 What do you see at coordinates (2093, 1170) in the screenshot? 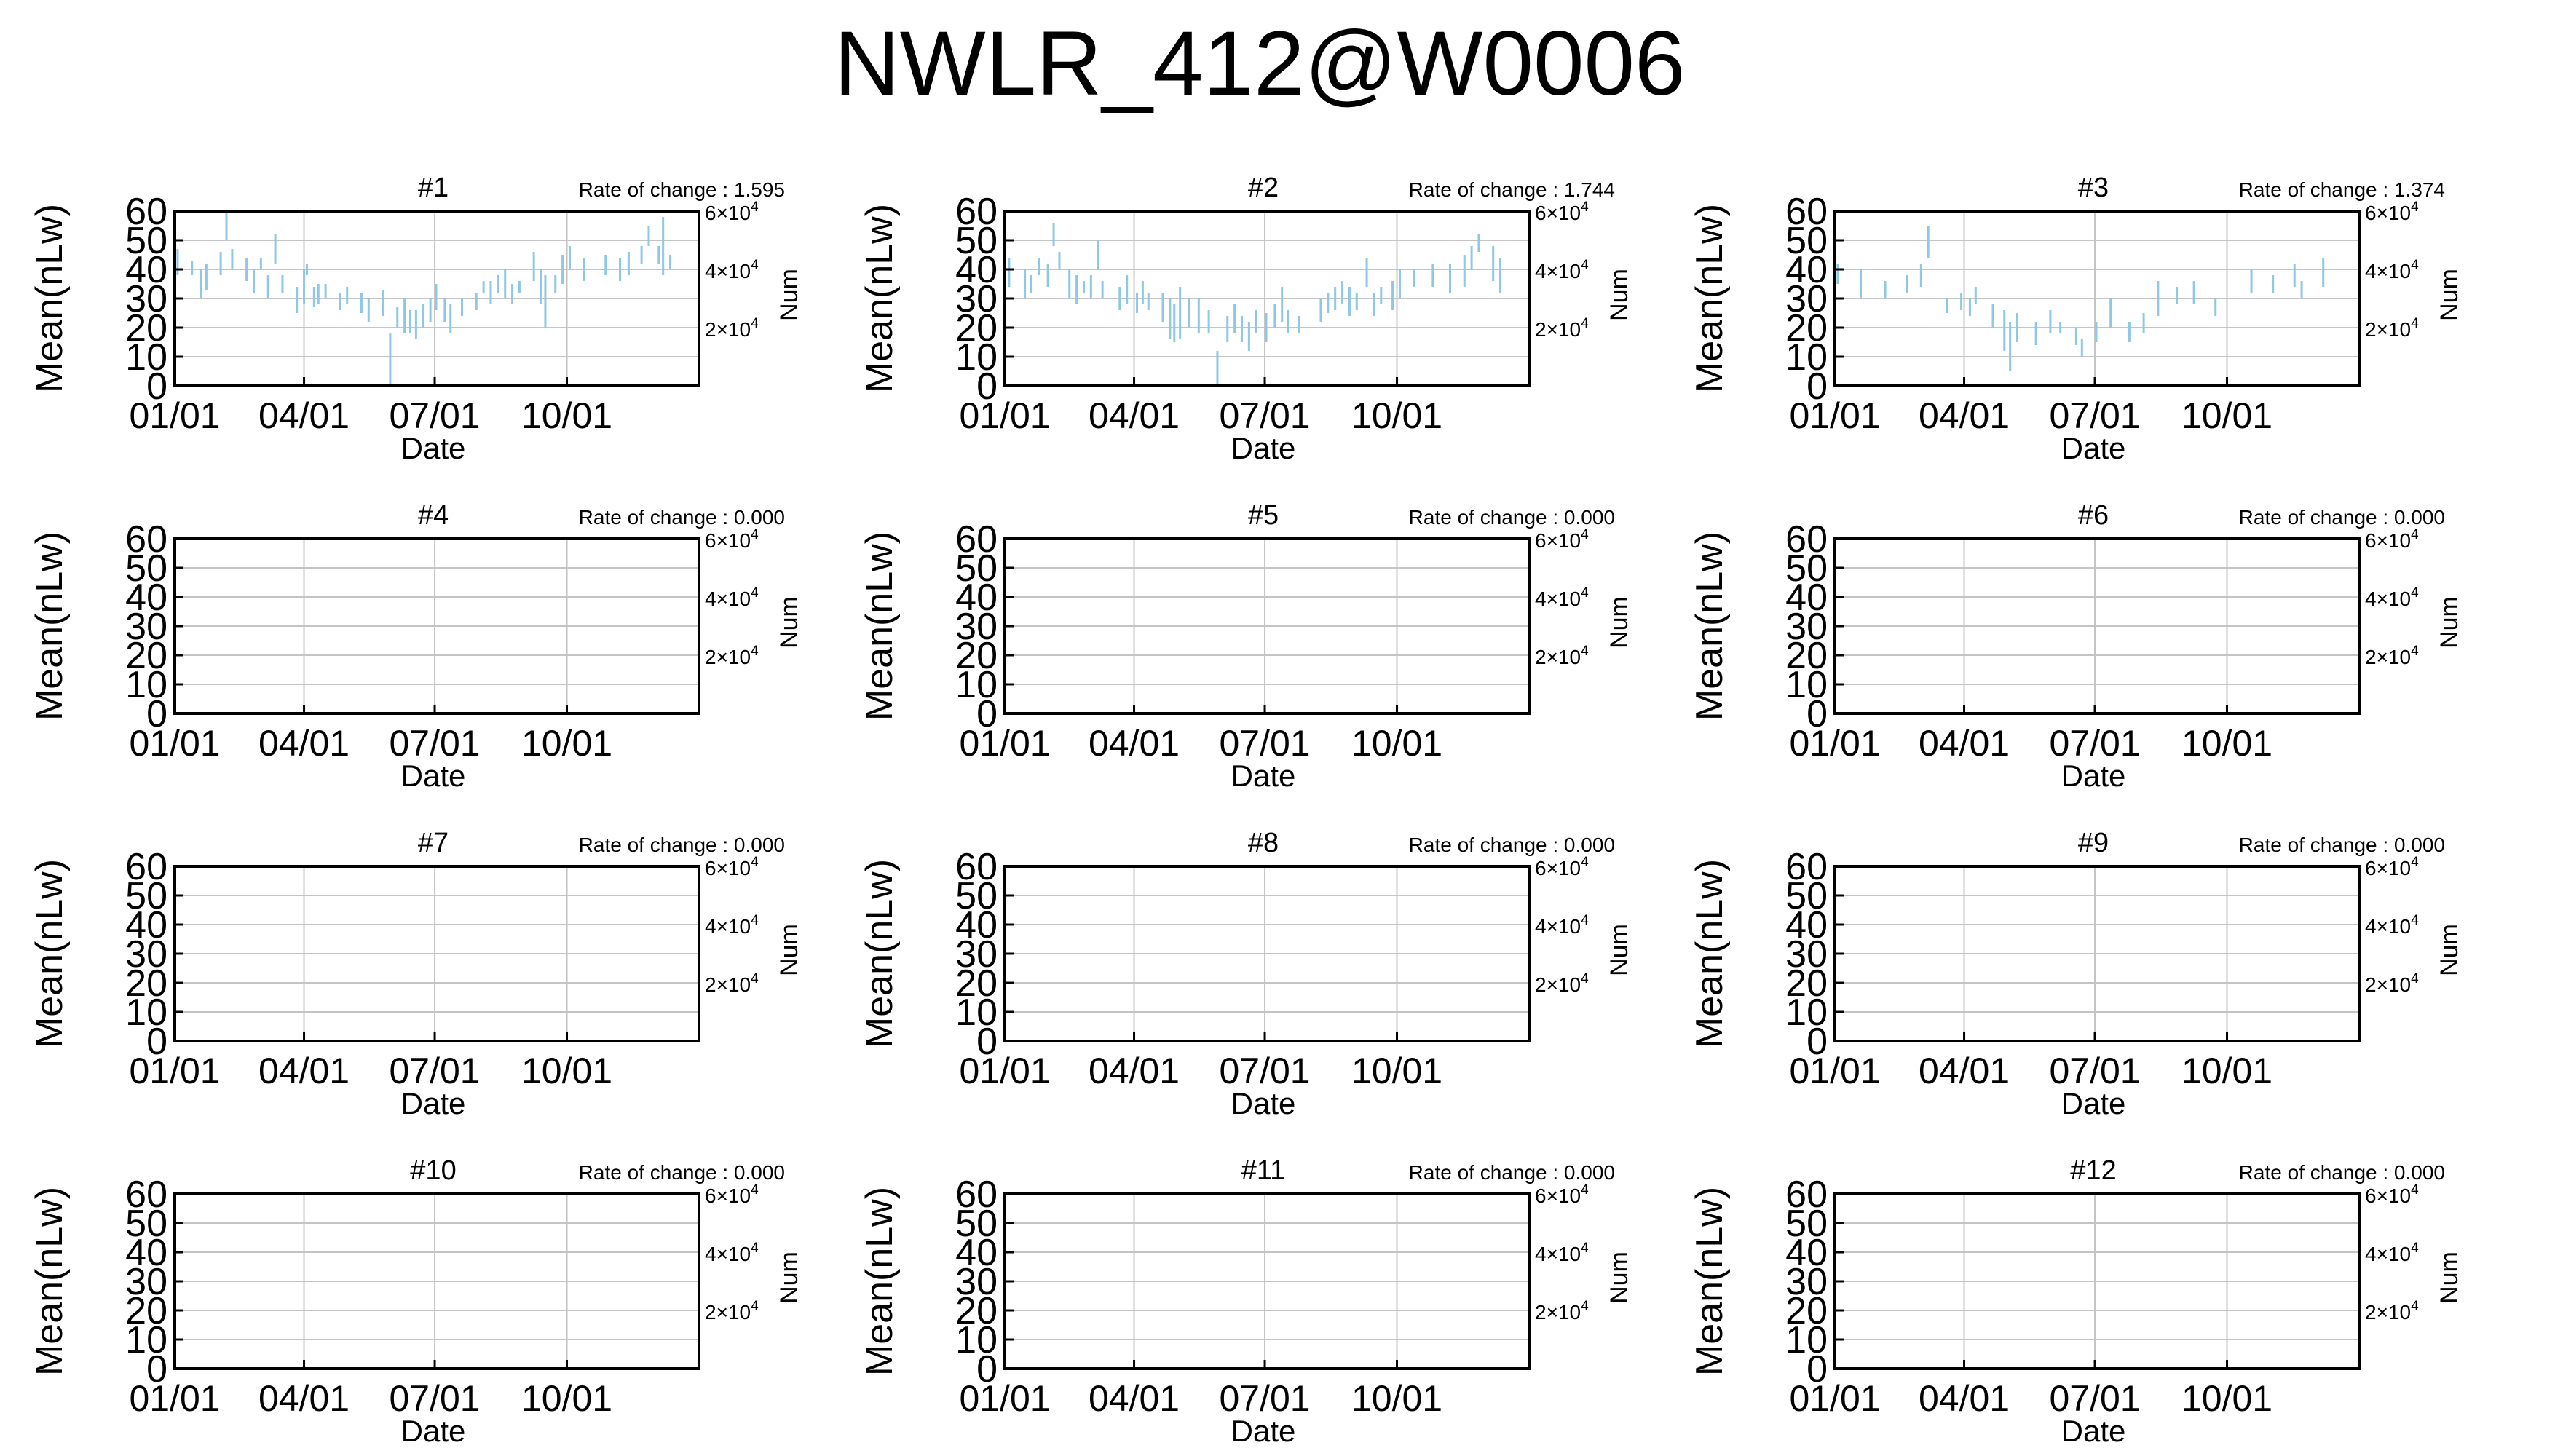
I see `panel-title: #12` at bounding box center [2093, 1170].